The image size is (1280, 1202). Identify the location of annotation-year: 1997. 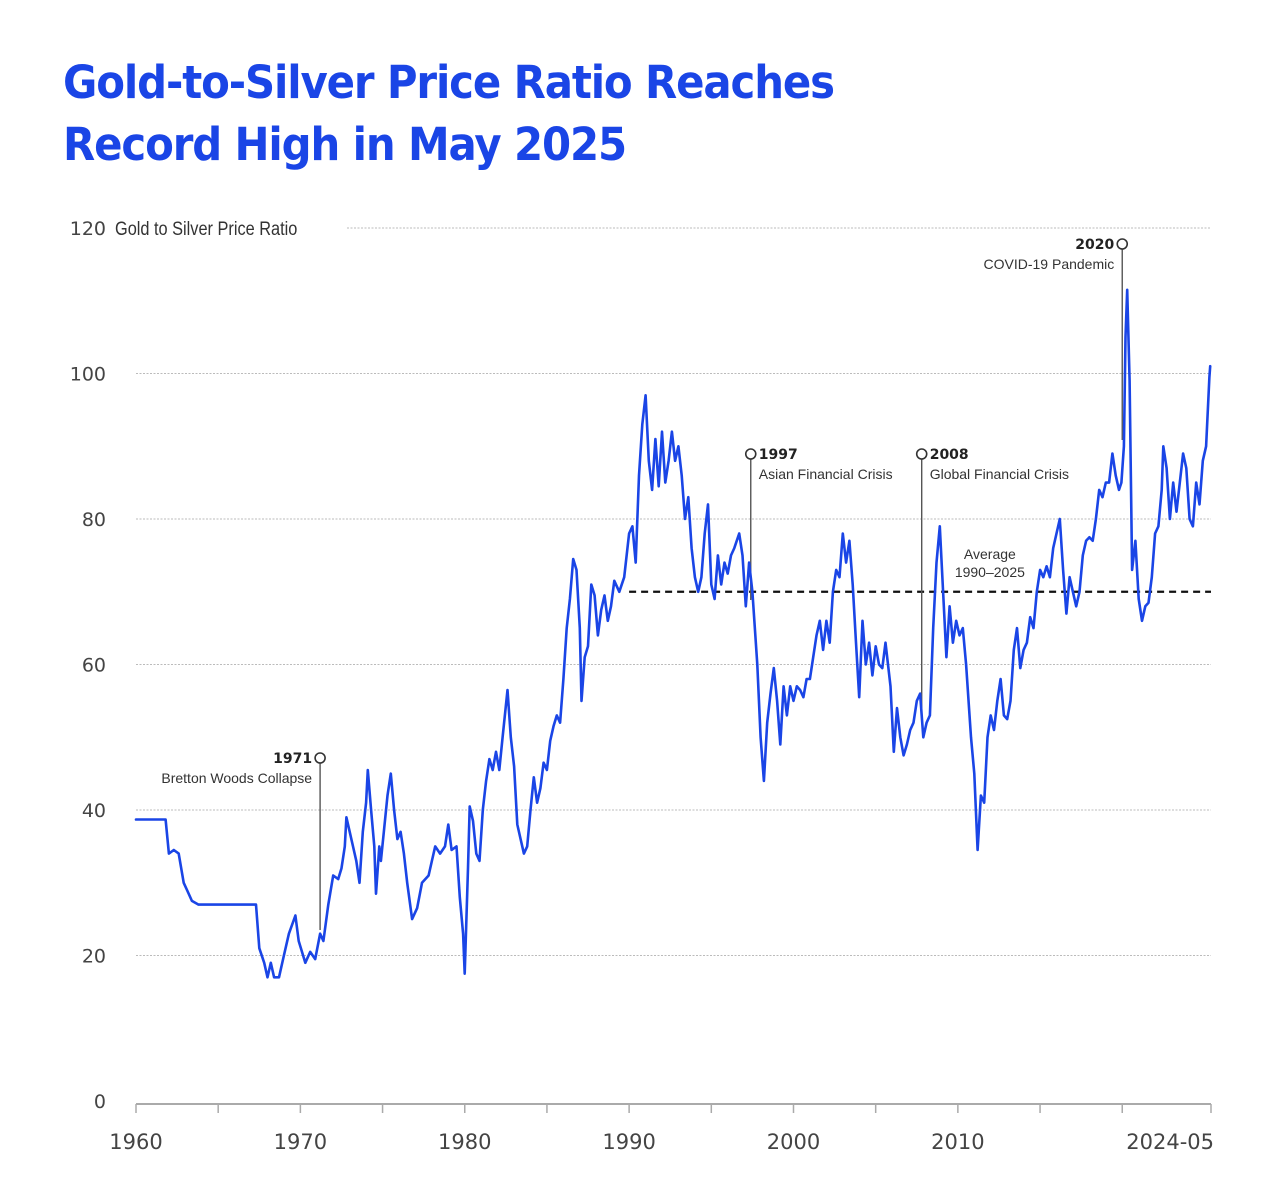
(778, 455).